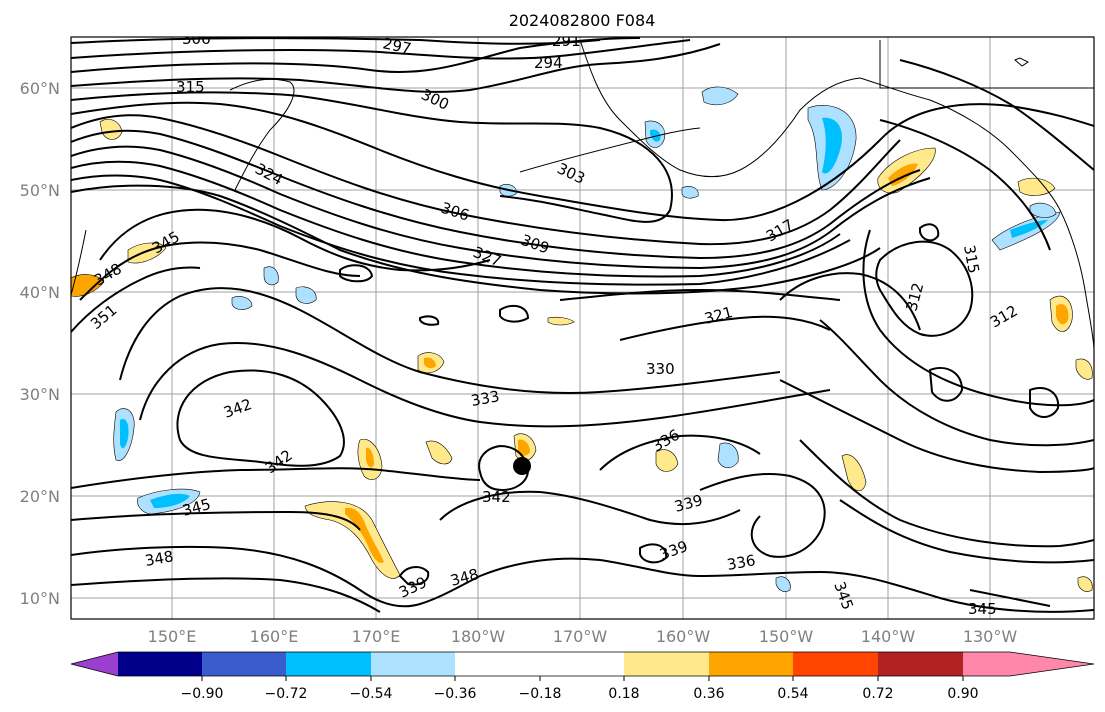 Image resolution: width=1105 pixels, height=712 pixels. Describe the element at coordinates (485, 398) in the screenshot. I see `contour-label: 333` at that location.